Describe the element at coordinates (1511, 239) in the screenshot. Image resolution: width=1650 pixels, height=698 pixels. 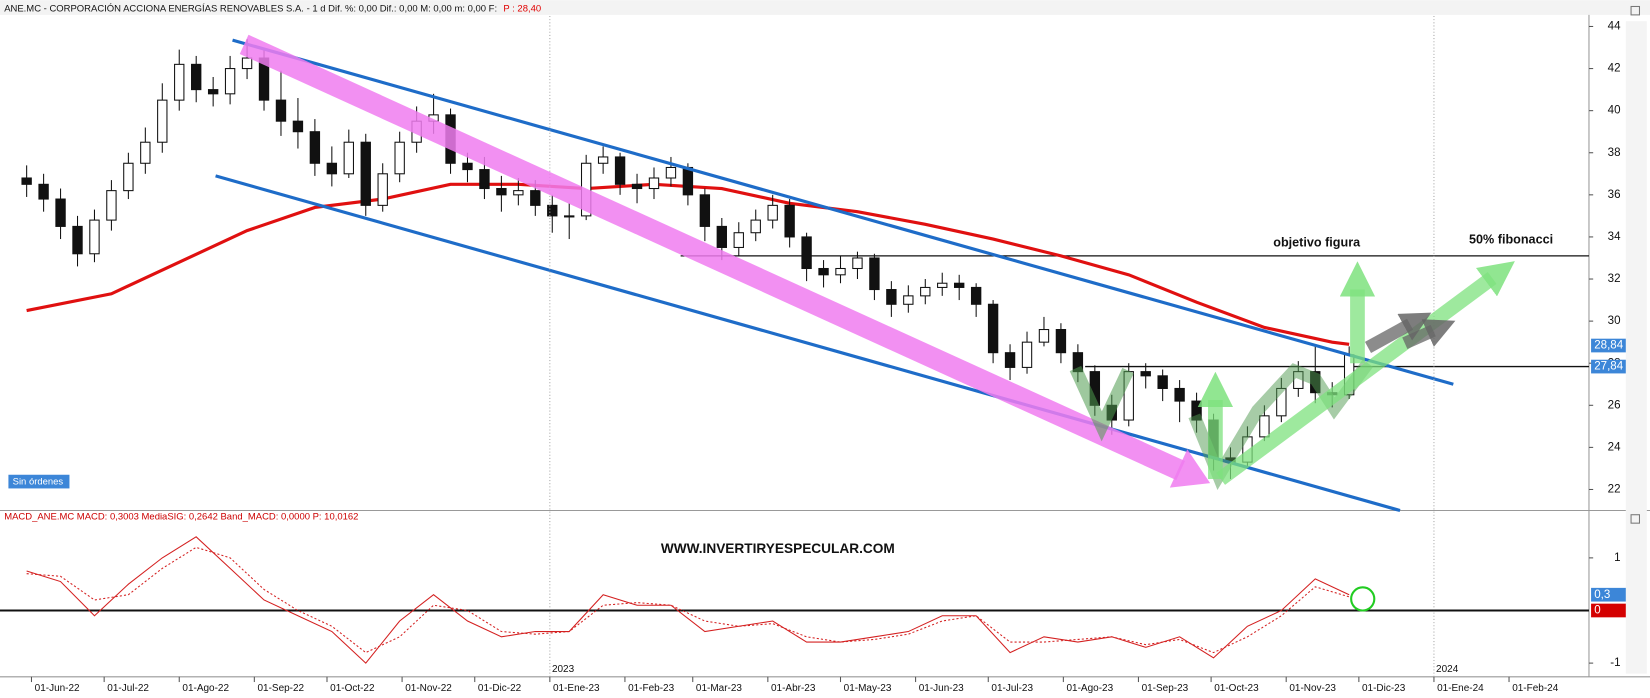
I see `annotation: 50% fibonacci` at that location.